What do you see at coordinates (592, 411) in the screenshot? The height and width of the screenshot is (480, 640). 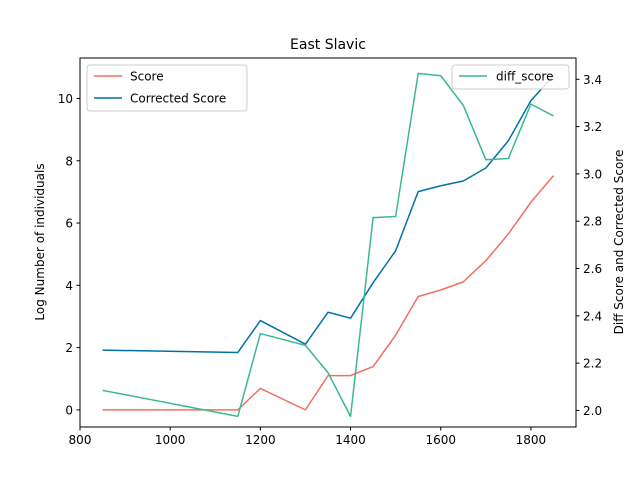 I see `y2-tick-label: 2.0` at bounding box center [592, 411].